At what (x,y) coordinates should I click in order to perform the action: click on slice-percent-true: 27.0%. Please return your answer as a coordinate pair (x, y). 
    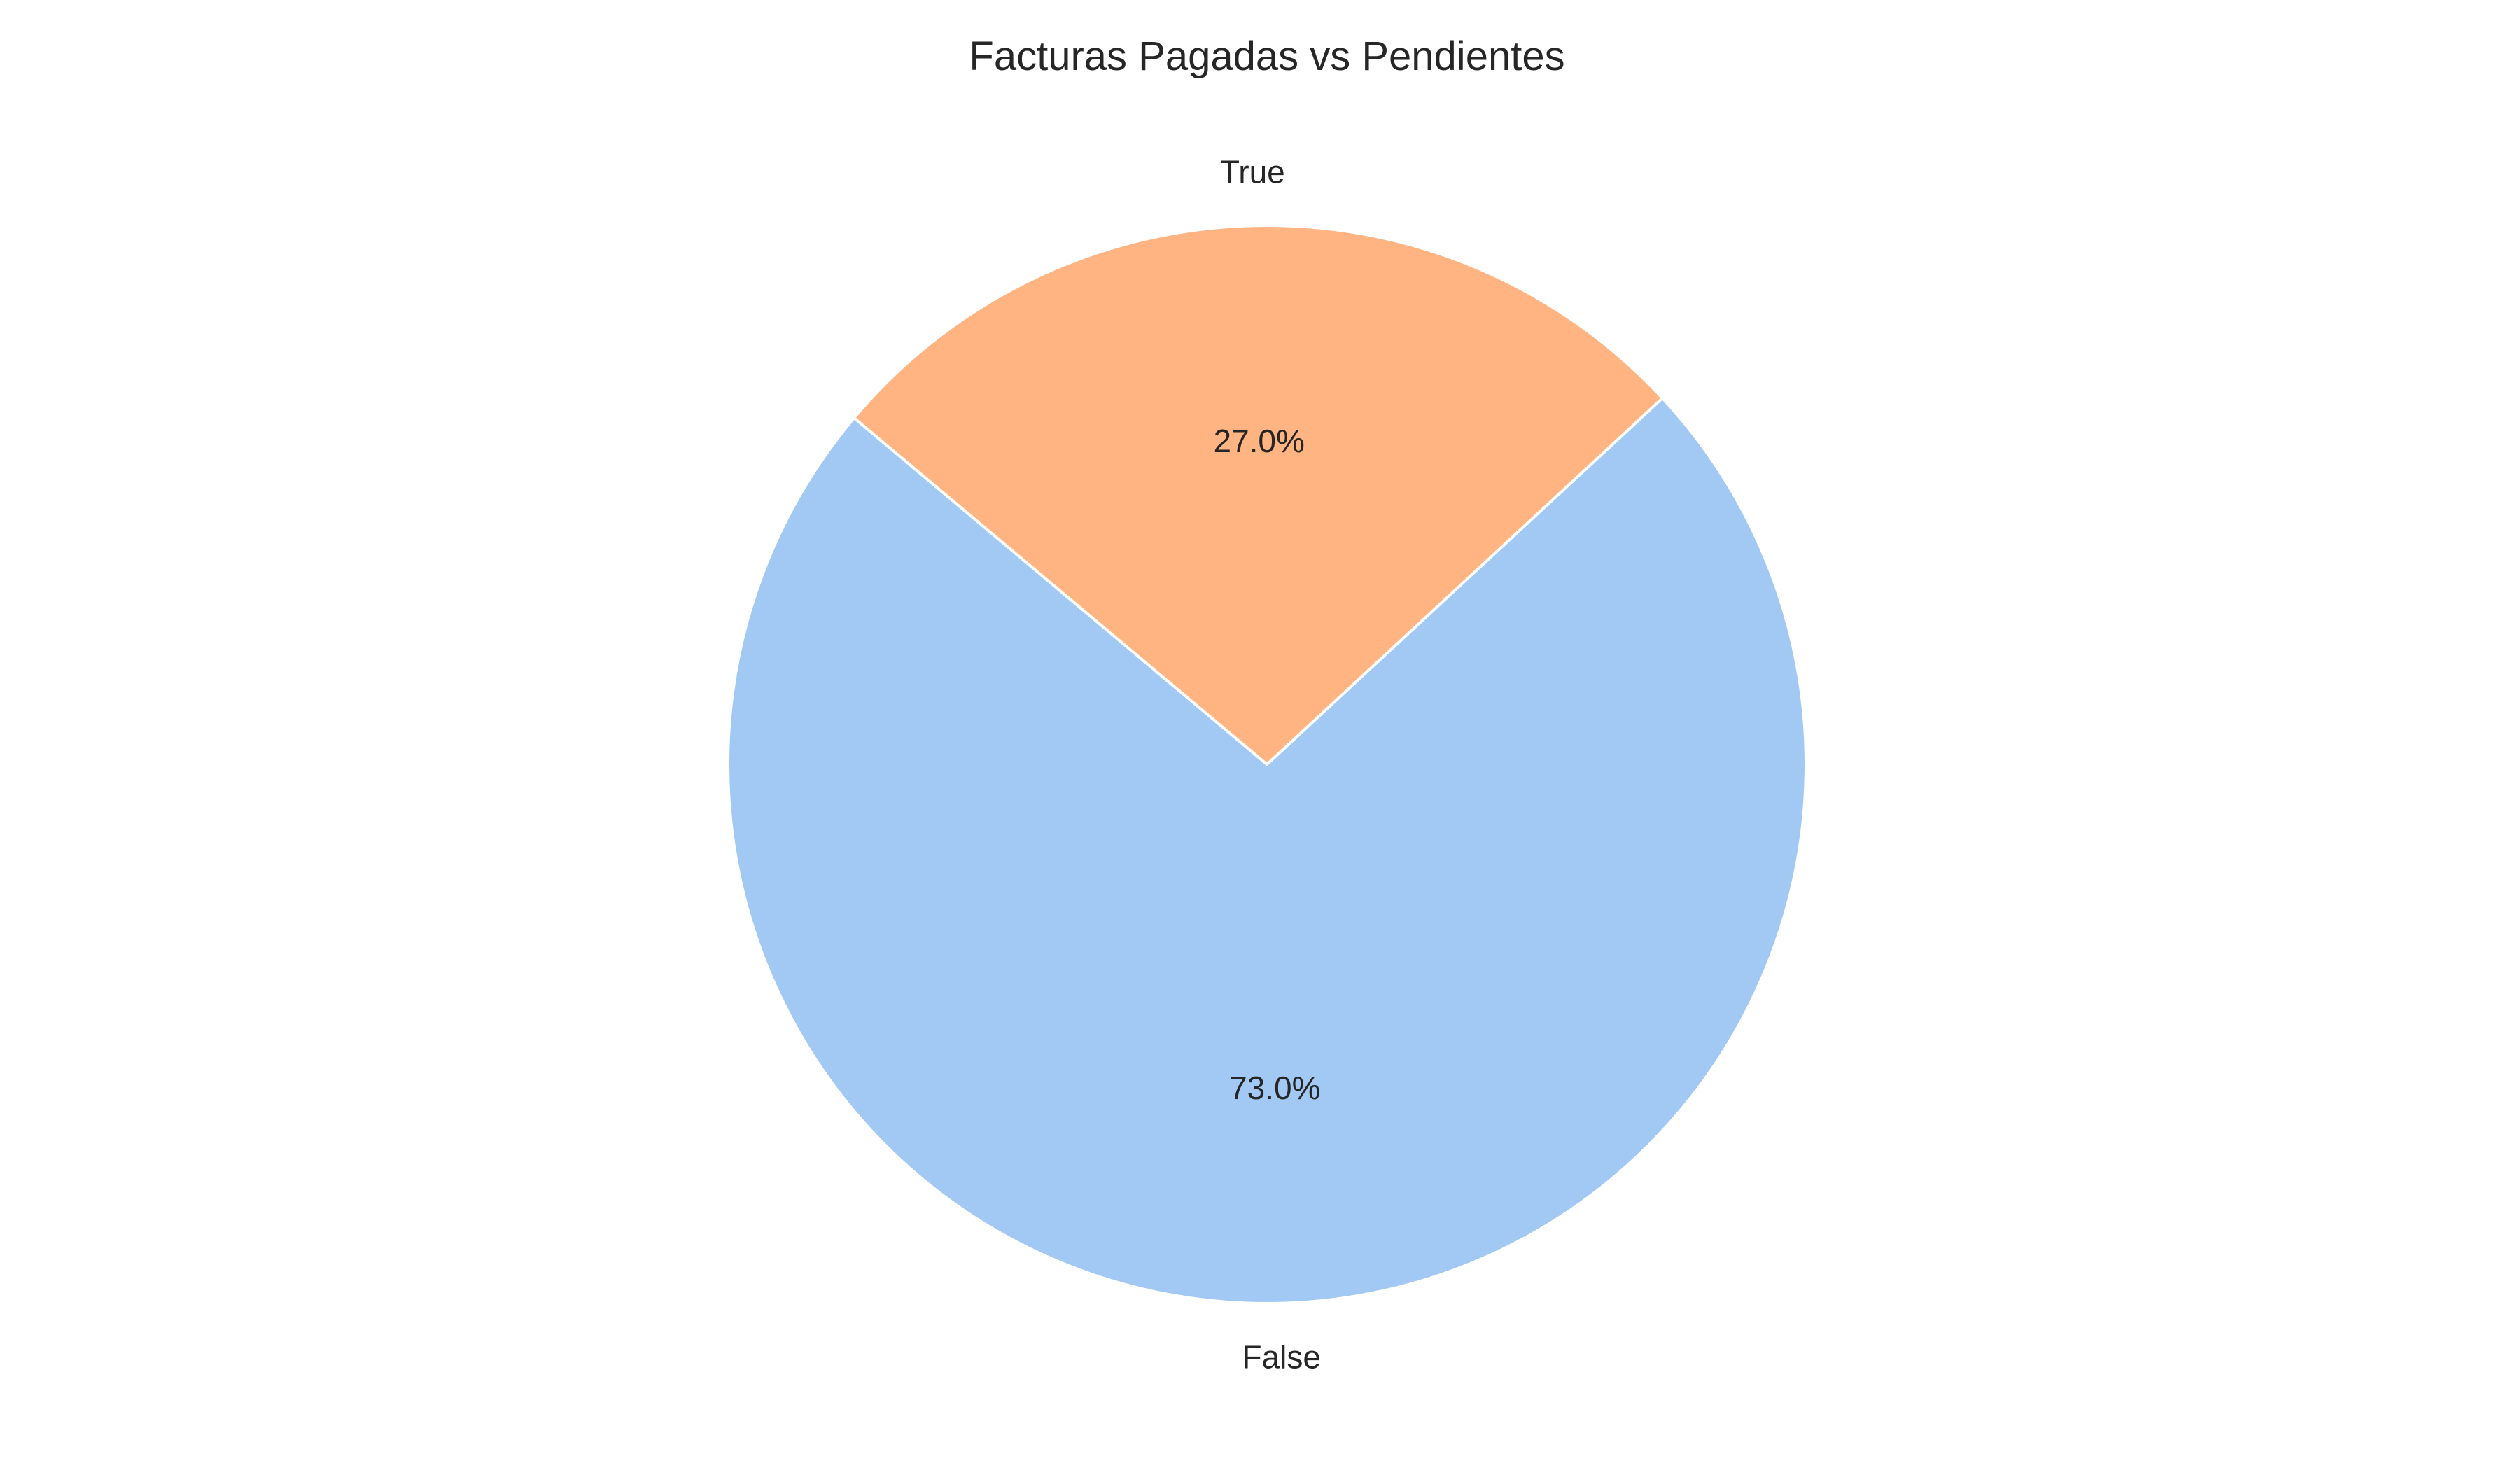
    Looking at the image, I should click on (1258, 441).